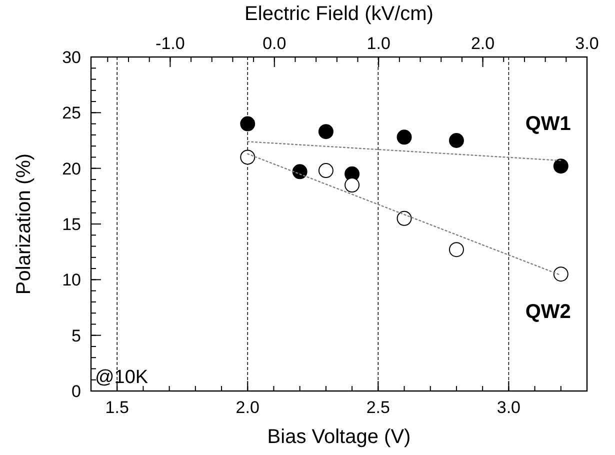 The image size is (615, 455). What do you see at coordinates (274, 43) in the screenshot?
I see `x2-tick-label: 0.0` at bounding box center [274, 43].